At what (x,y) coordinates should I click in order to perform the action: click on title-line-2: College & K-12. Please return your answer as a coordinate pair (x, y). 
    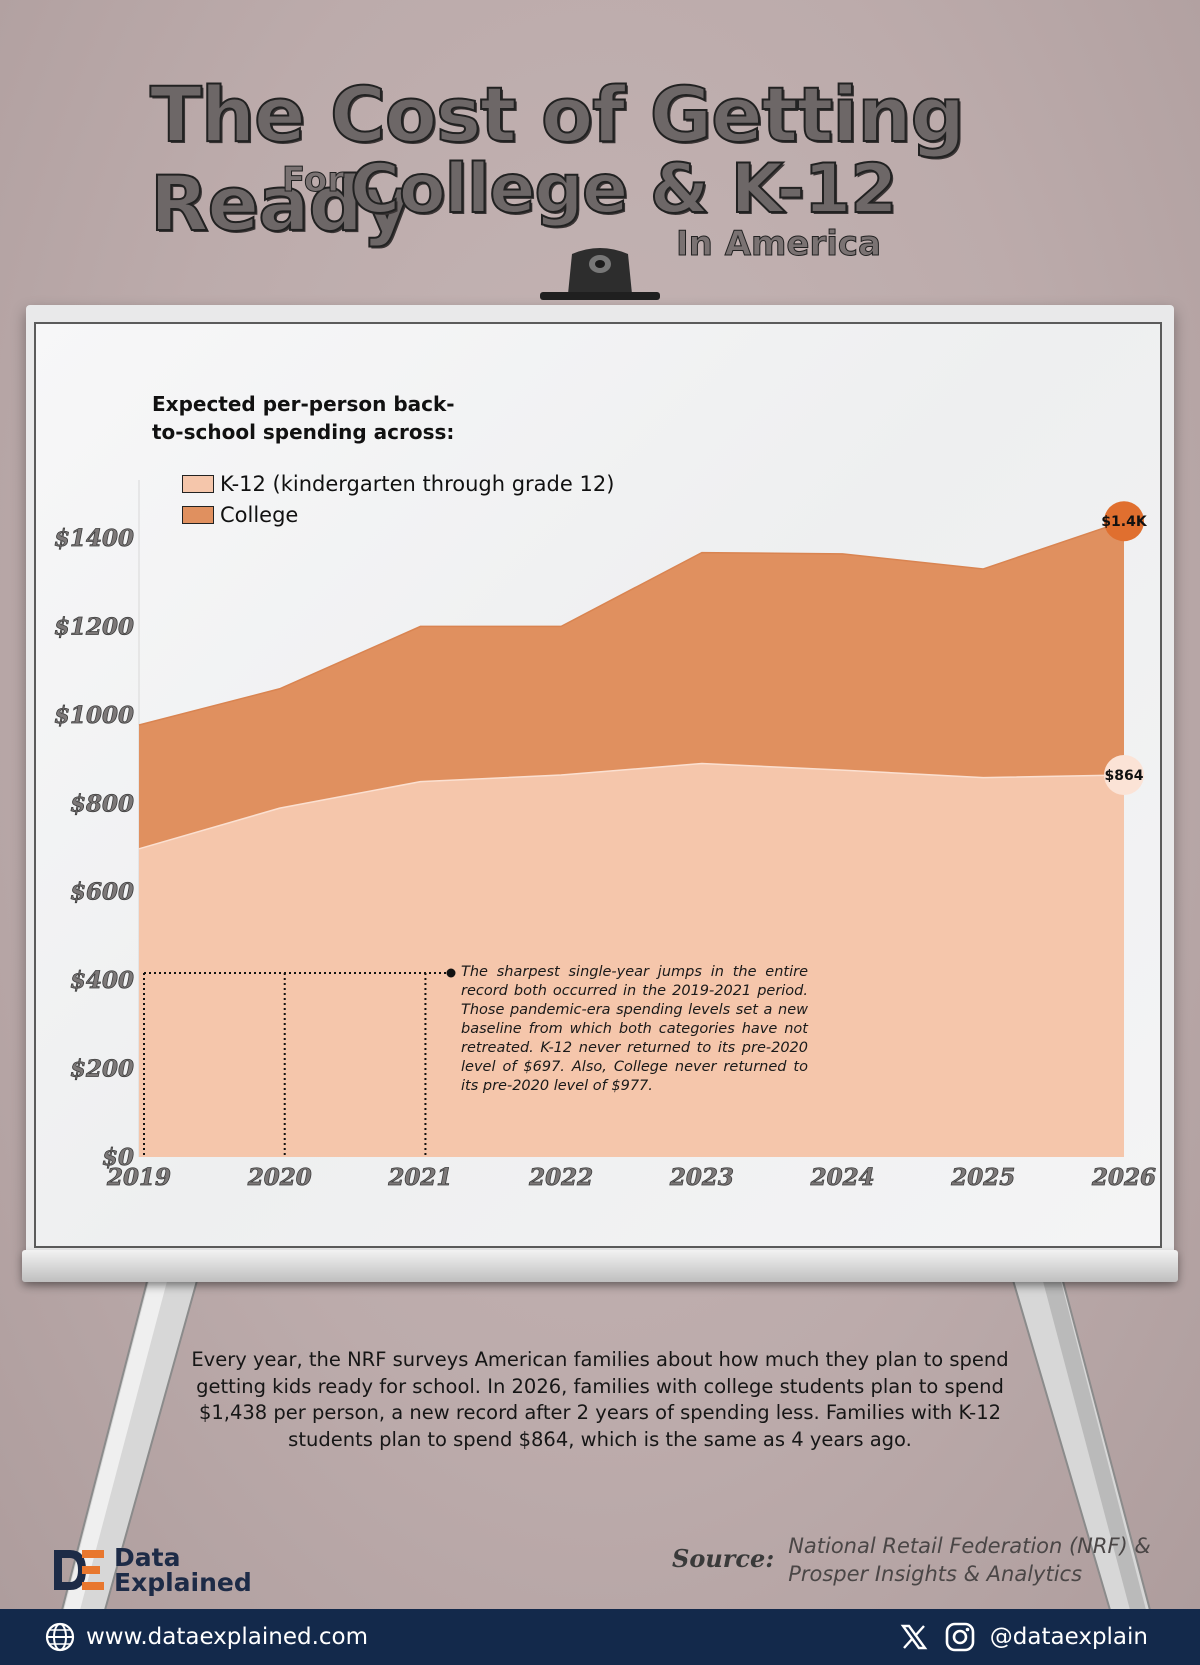
    Looking at the image, I should click on (623, 189).